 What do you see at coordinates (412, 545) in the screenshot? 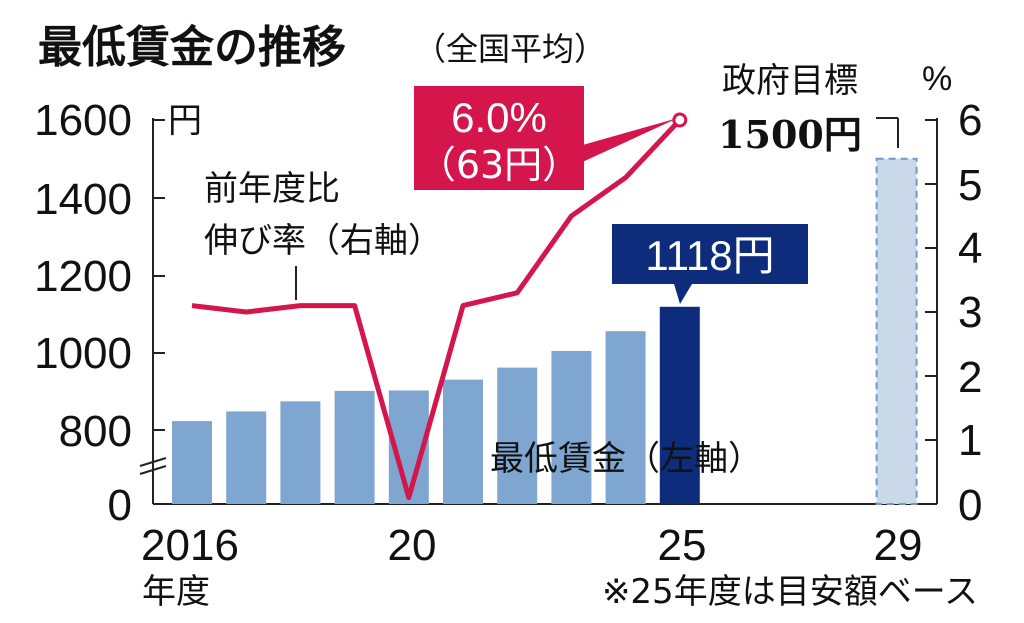
I see `x-tick-label: 20` at bounding box center [412, 545].